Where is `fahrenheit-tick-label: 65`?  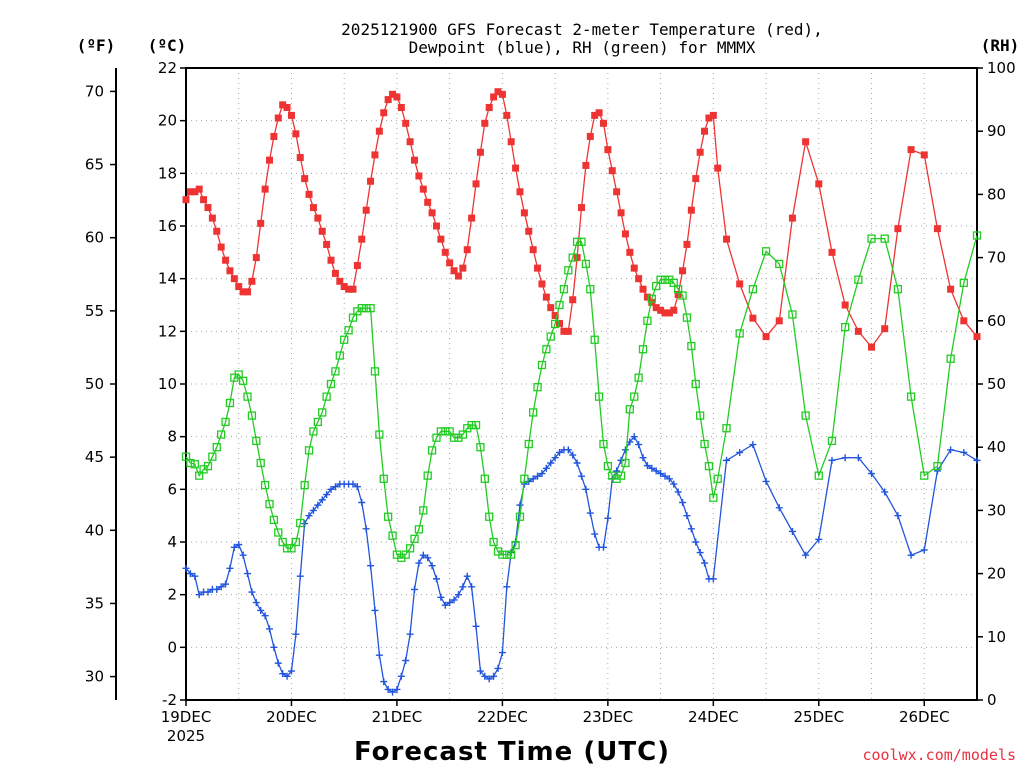
fahrenheit-tick-label: 65 is located at coordinates (94, 165).